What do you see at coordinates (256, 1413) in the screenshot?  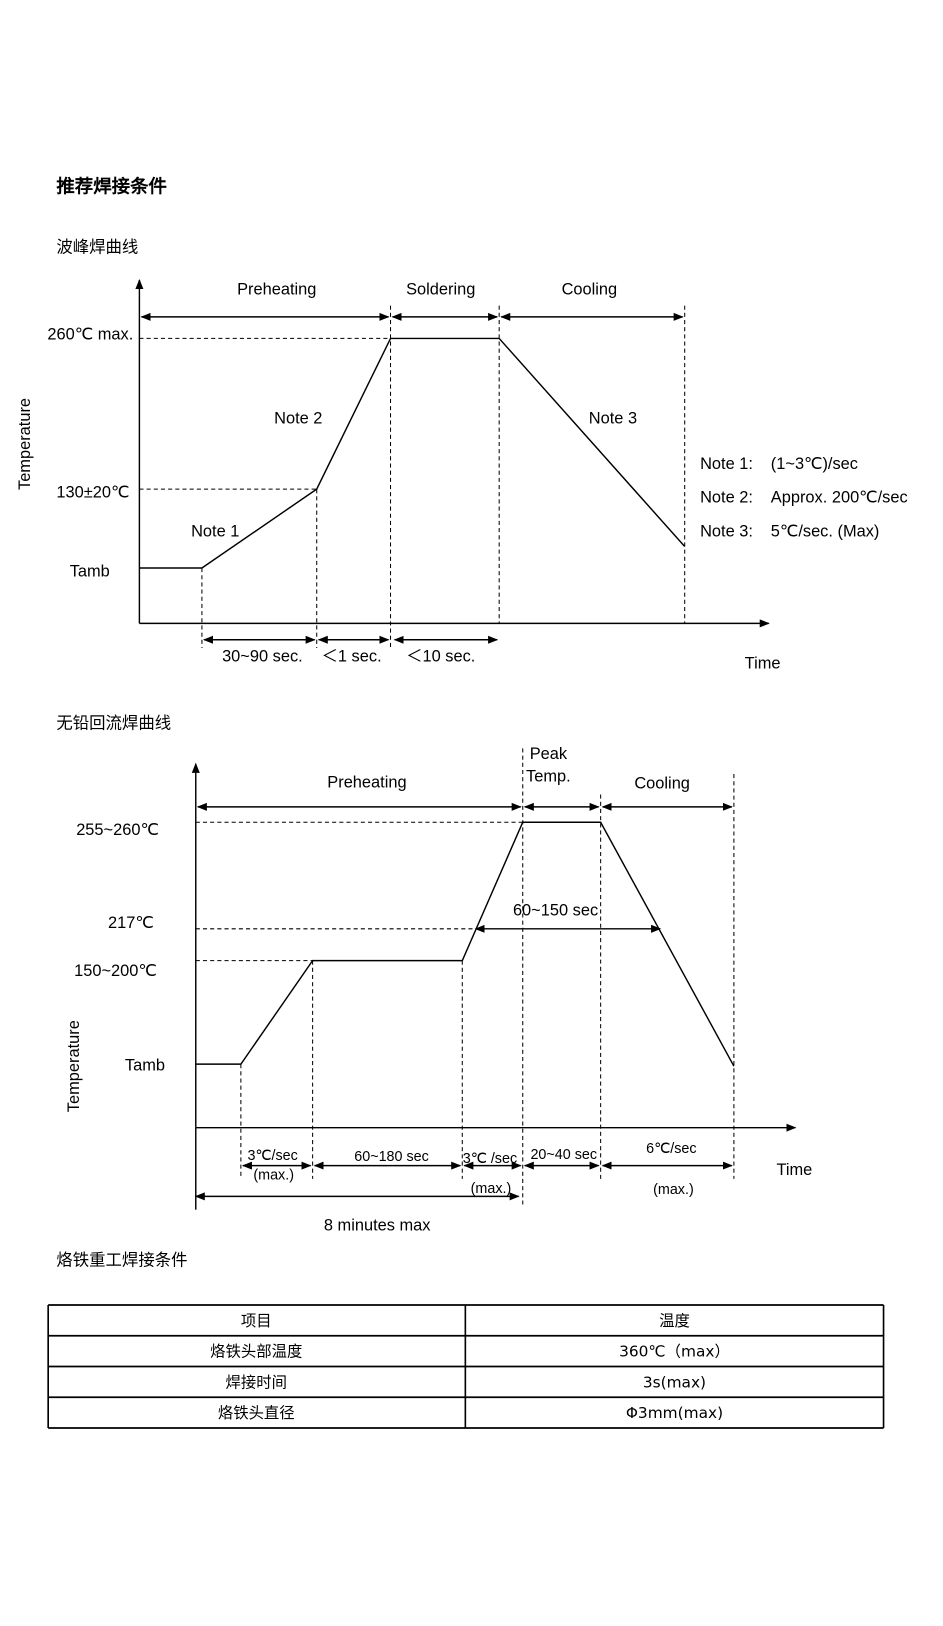 I see `table-cell: 烙铁头直径` at bounding box center [256, 1413].